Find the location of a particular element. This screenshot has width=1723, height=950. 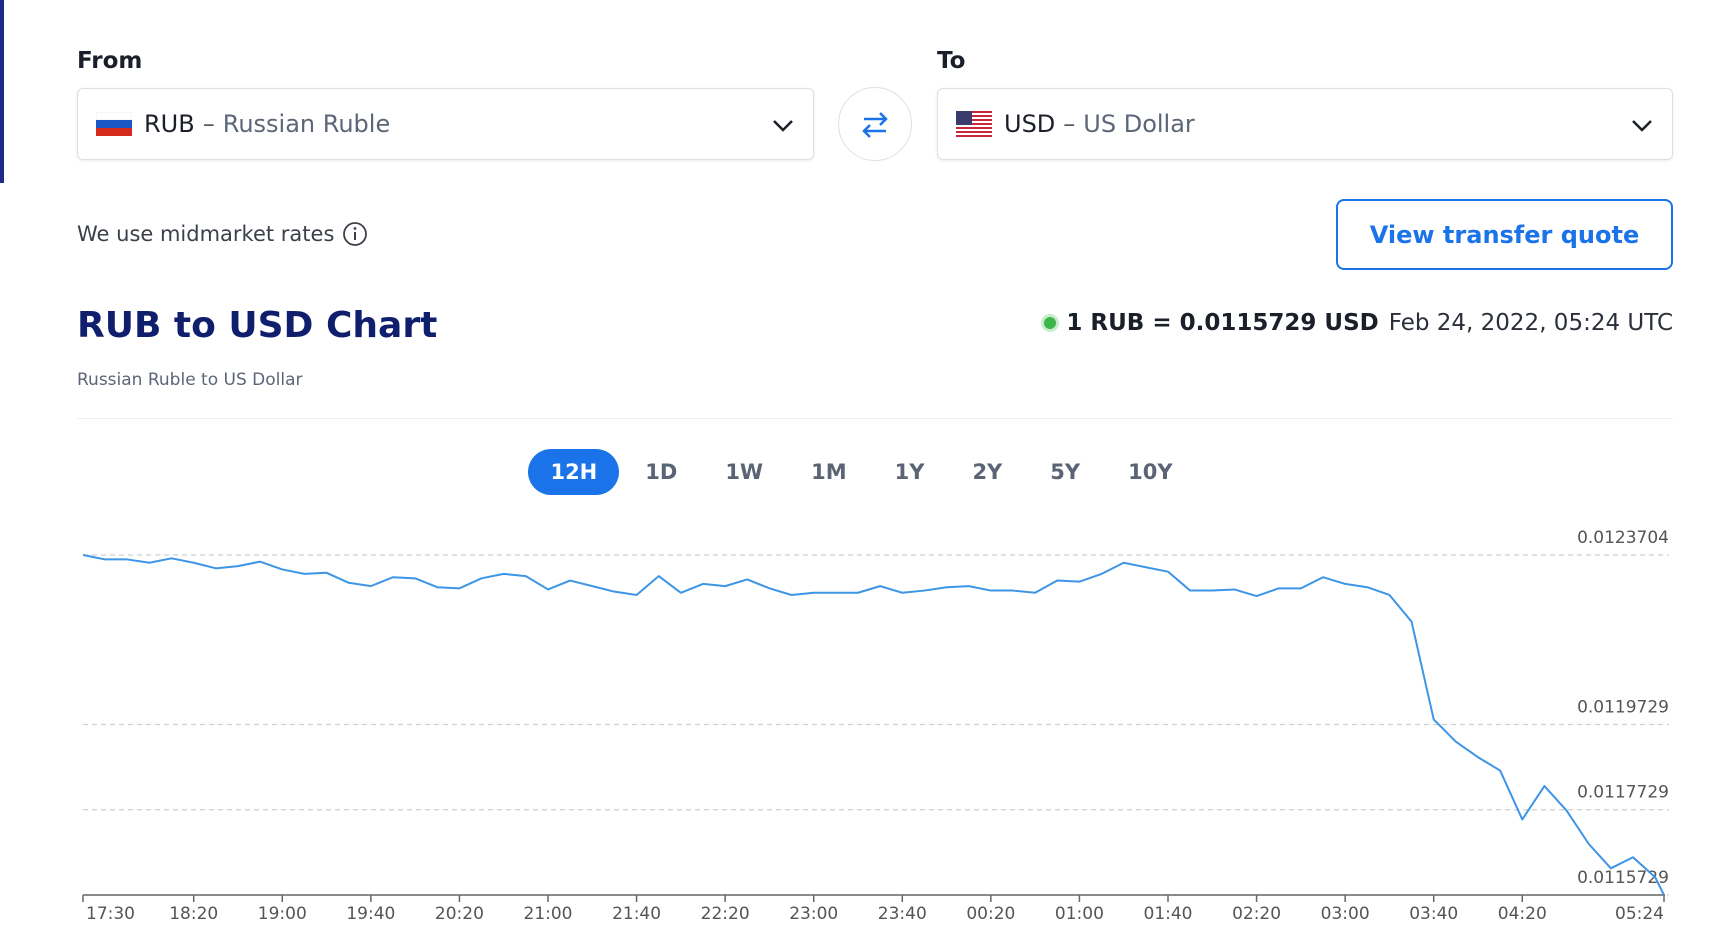

y-tick-label: 0.0119729 is located at coordinates (1623, 707).